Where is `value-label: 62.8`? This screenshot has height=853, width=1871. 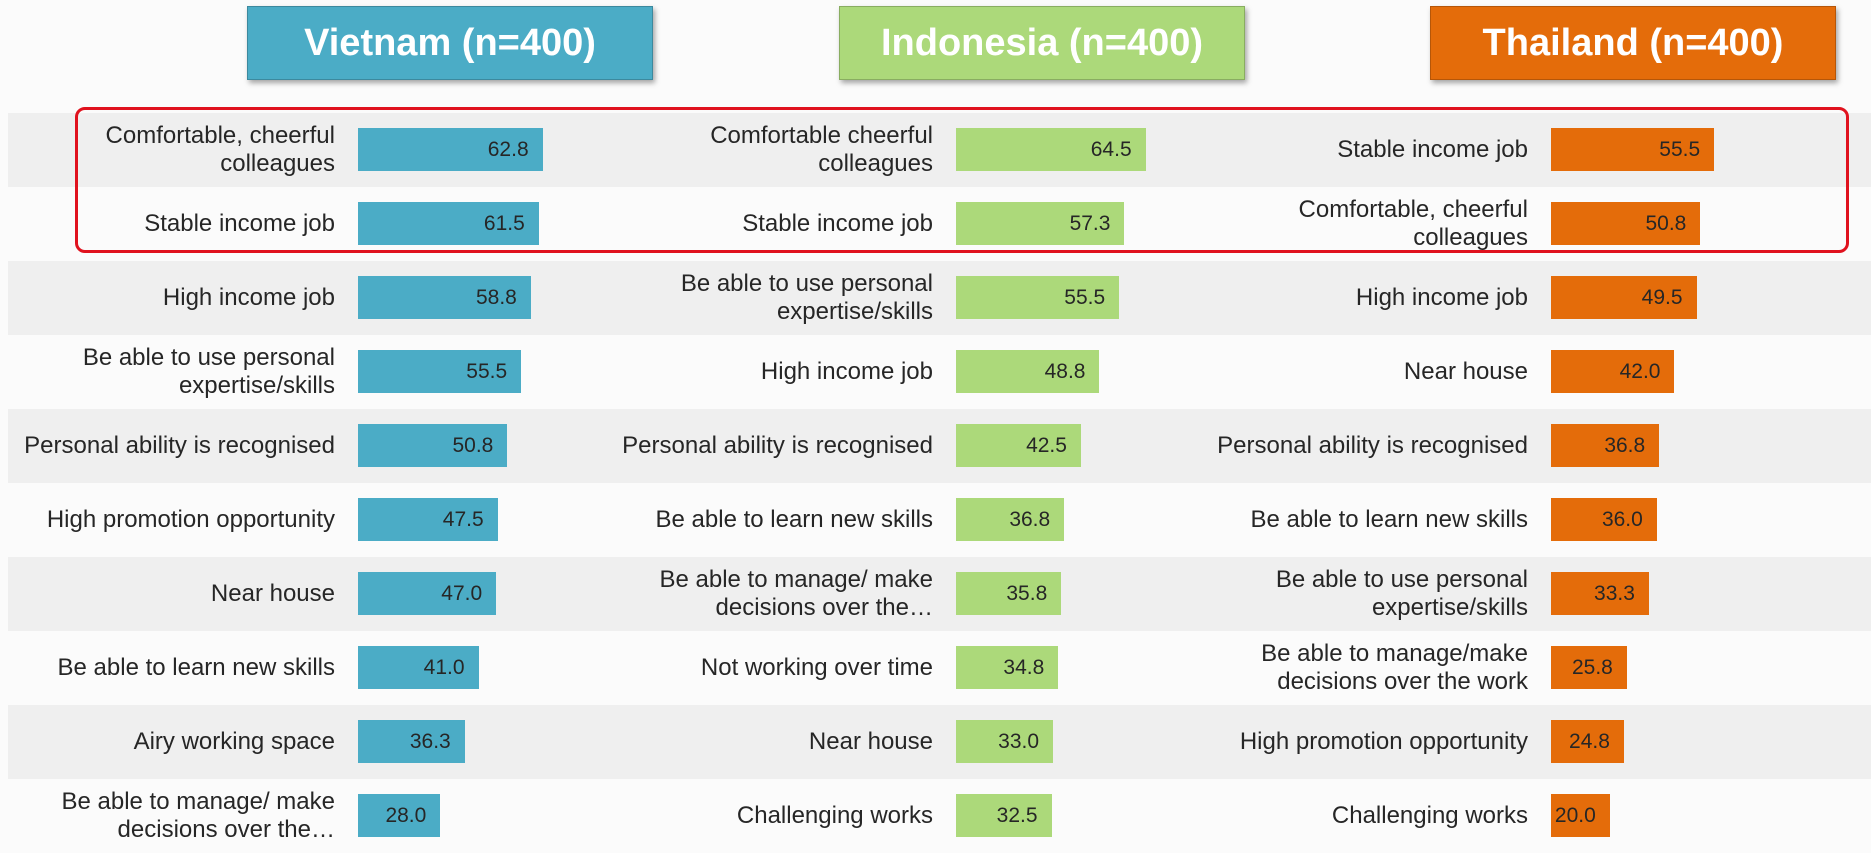 value-label: 62.8 is located at coordinates (508, 149).